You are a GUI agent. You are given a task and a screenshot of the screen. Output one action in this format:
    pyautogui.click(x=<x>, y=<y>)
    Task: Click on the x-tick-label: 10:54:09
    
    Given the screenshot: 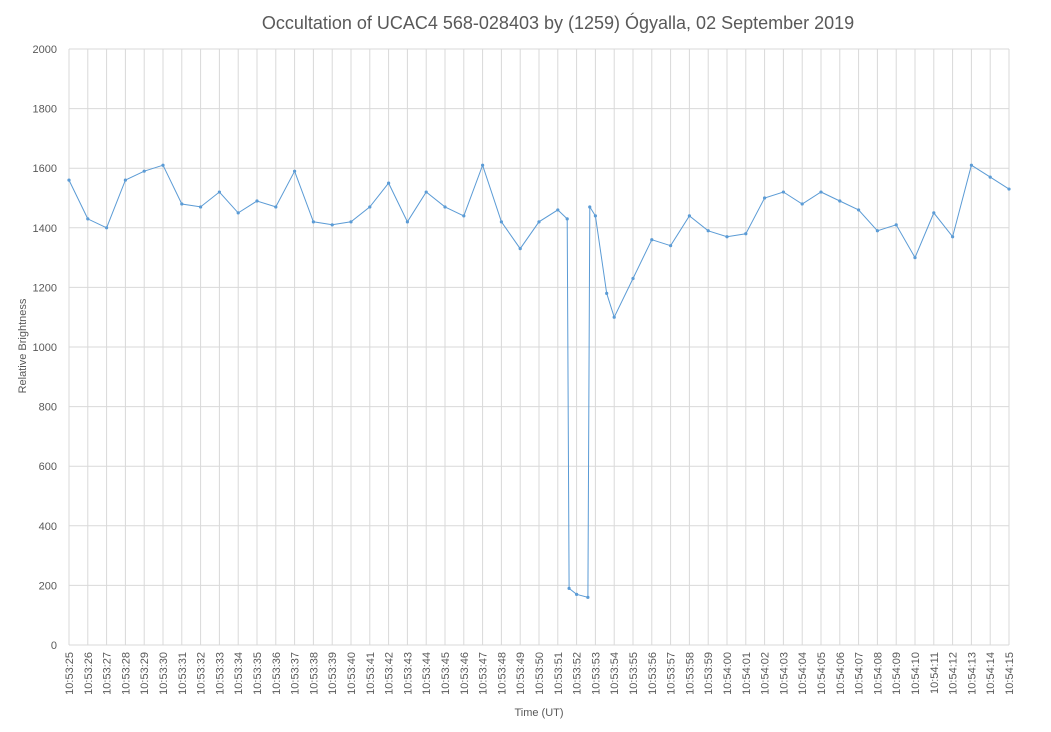 What is the action you would take?
    pyautogui.click(x=897, y=673)
    